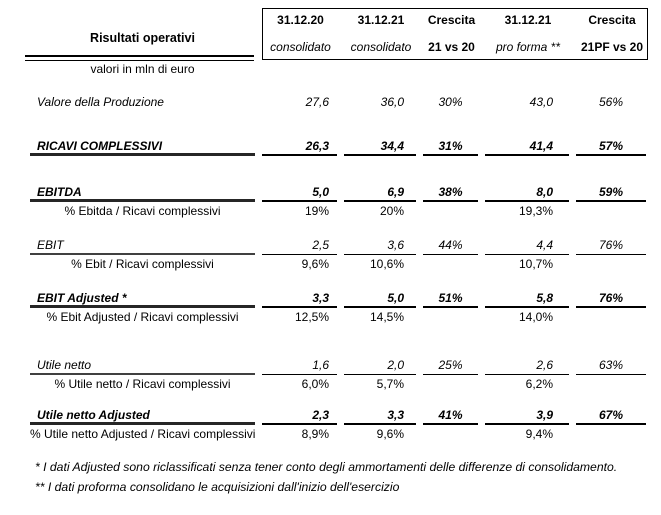 This screenshot has height=515, width=661. I want to click on row-value: 14,5%, so click(386, 317).